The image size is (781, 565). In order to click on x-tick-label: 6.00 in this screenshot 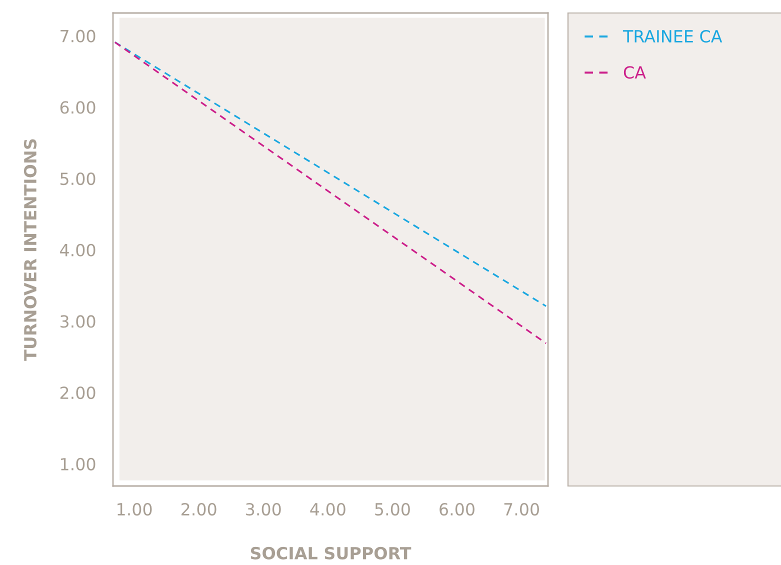, I will do `click(457, 509)`.